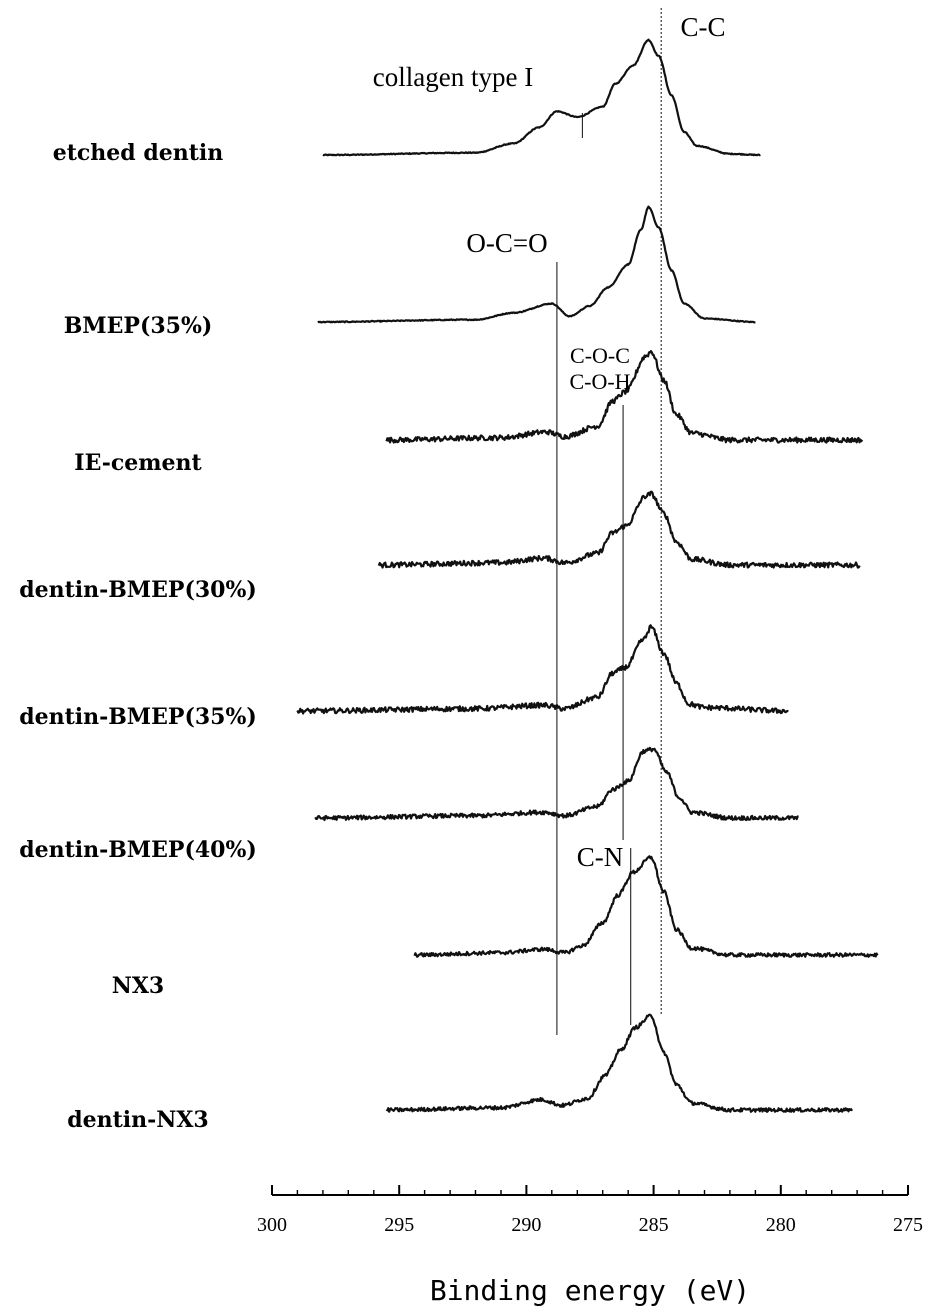 This screenshot has width=929, height=1316. What do you see at coordinates (702, 27) in the screenshot?
I see `annotation-1: C-C` at bounding box center [702, 27].